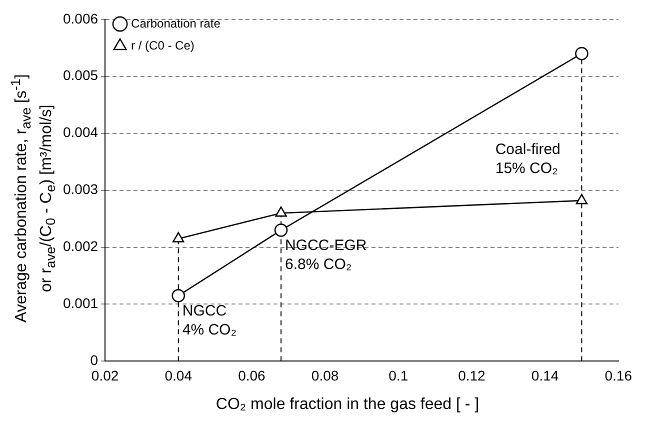 The image size is (646, 436). Describe the element at coordinates (94, 360) in the screenshot. I see `y-tick-label: 0` at that location.